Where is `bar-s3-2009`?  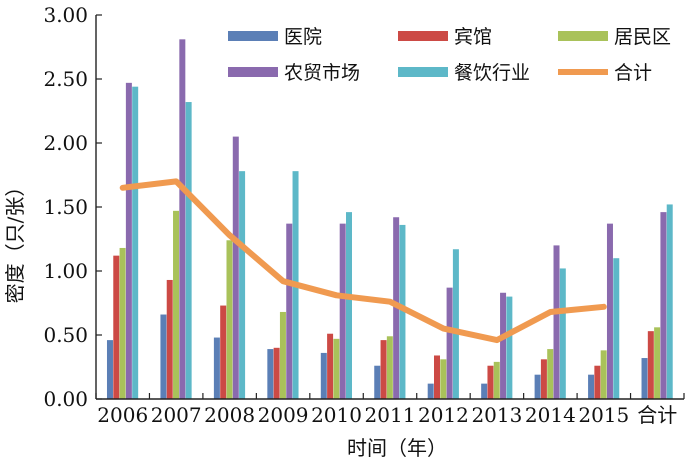 bar-s3-2009 is located at coordinates (289, 311).